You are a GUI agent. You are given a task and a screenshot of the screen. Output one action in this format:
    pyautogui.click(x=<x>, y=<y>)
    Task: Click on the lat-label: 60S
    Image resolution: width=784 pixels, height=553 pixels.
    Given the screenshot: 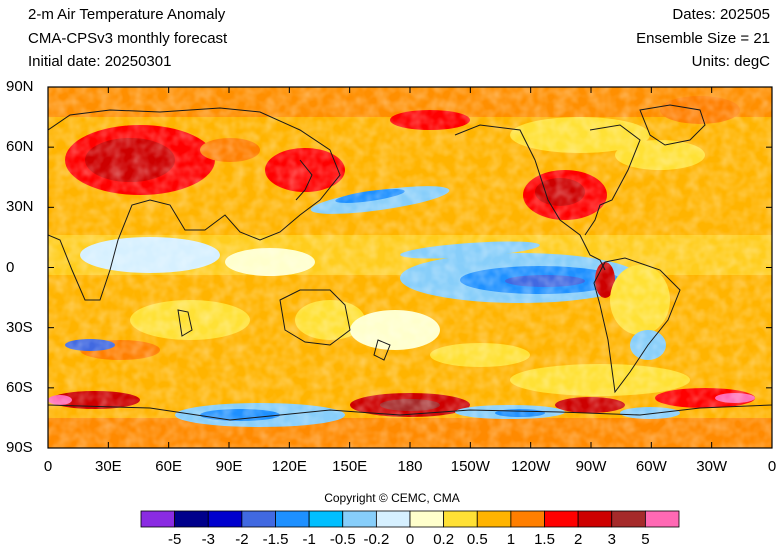 What is the action you would take?
    pyautogui.click(x=19, y=387)
    